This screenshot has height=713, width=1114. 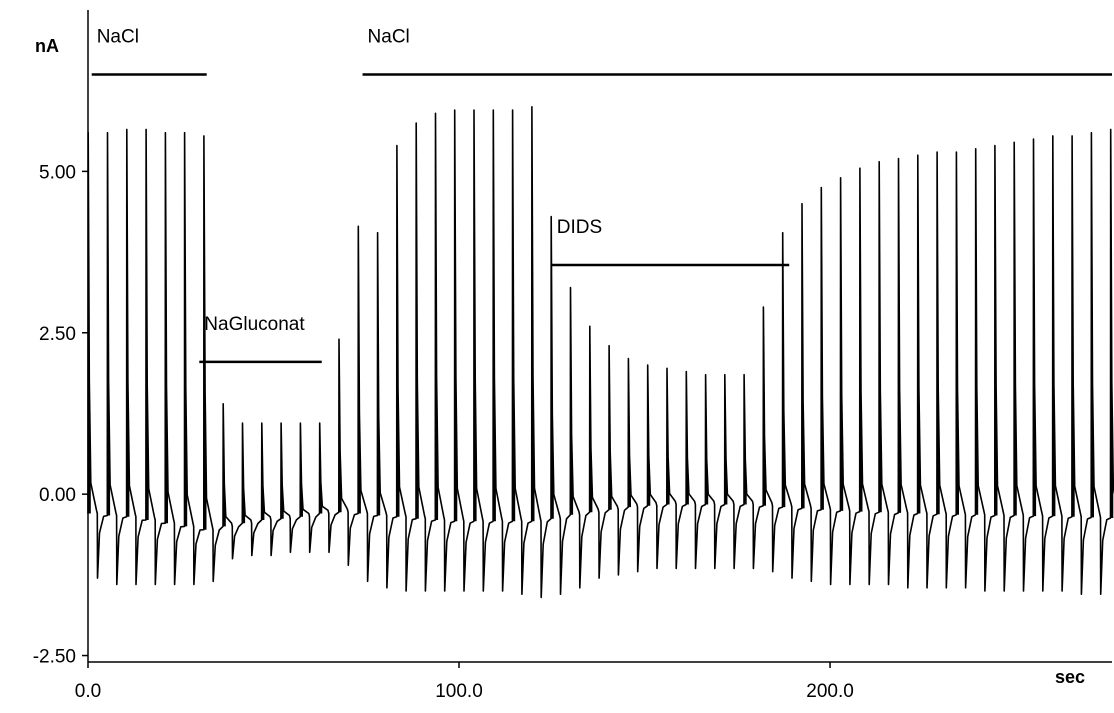 What do you see at coordinates (54, 657) in the screenshot?
I see `y-tick-label: -2.50` at bounding box center [54, 657].